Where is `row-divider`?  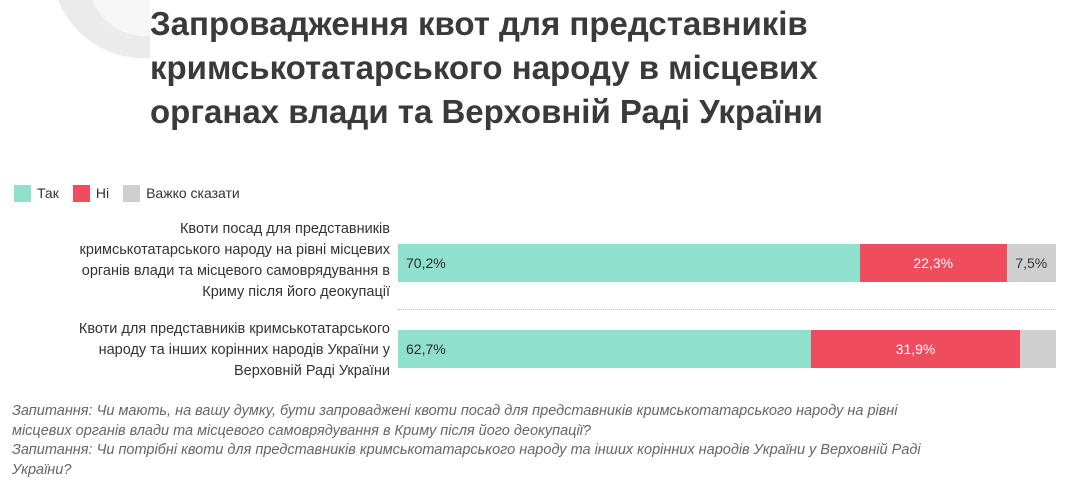 row-divider is located at coordinates (727, 309).